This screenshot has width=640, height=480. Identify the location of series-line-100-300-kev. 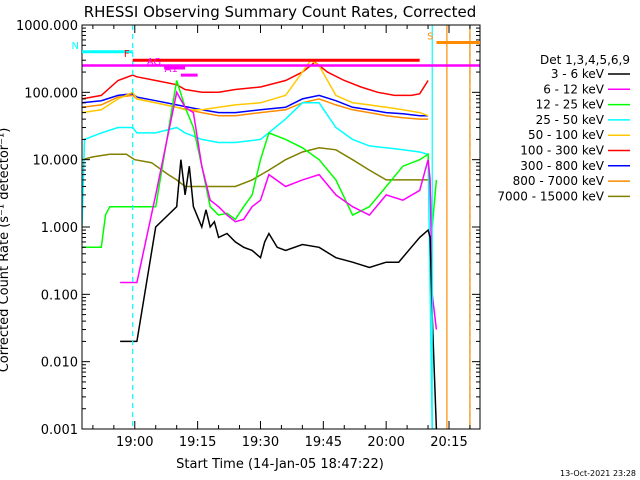
(255, 80).